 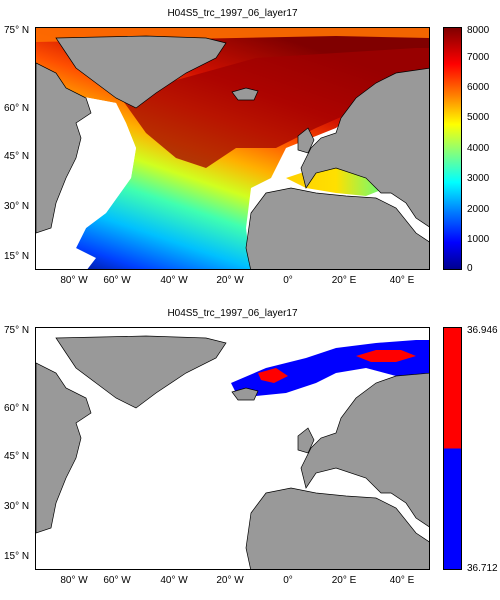 I want to click on bottom-map-title: H04S5_trc_1997_06_layer17, so click(x=232, y=313).